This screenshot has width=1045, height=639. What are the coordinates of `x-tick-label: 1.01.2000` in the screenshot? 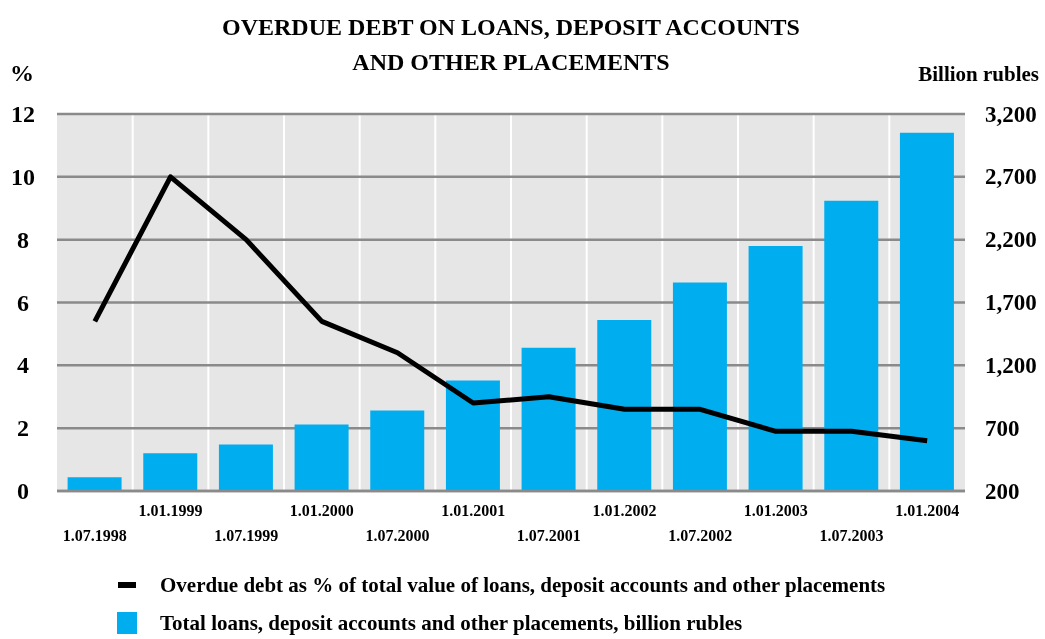 It's located at (321, 510).